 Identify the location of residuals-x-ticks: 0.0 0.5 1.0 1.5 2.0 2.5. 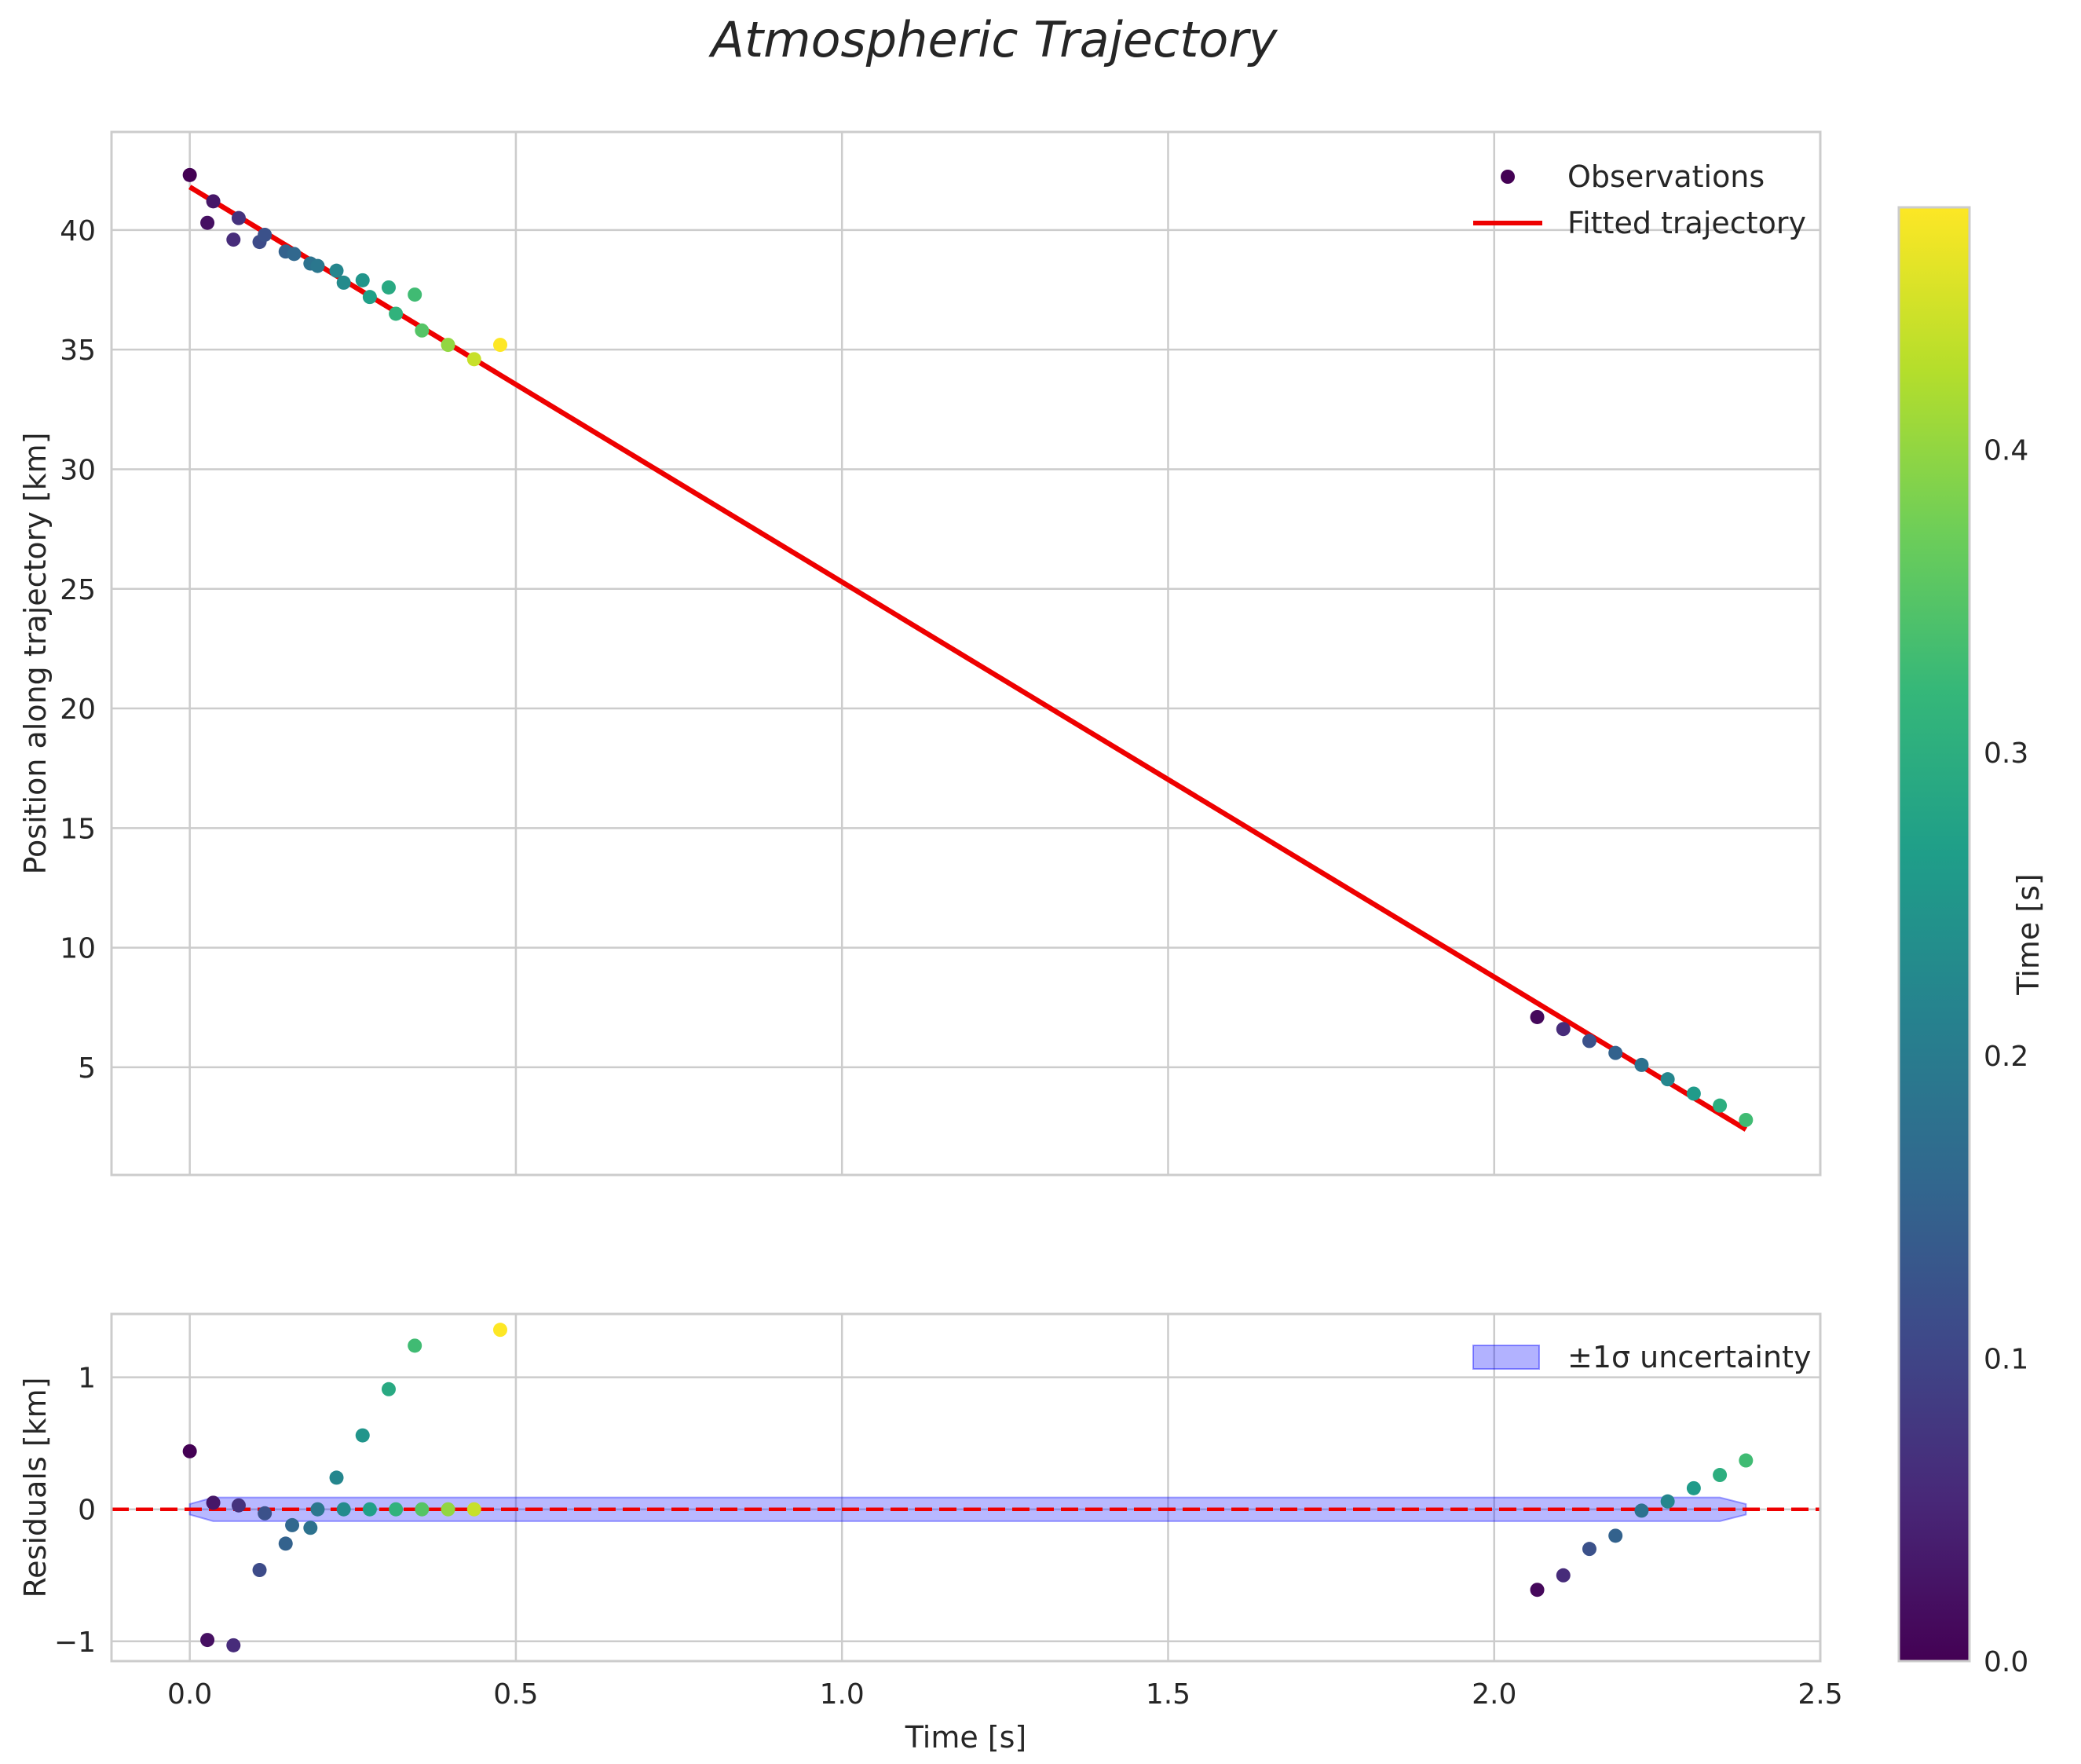
(1005, 1695).